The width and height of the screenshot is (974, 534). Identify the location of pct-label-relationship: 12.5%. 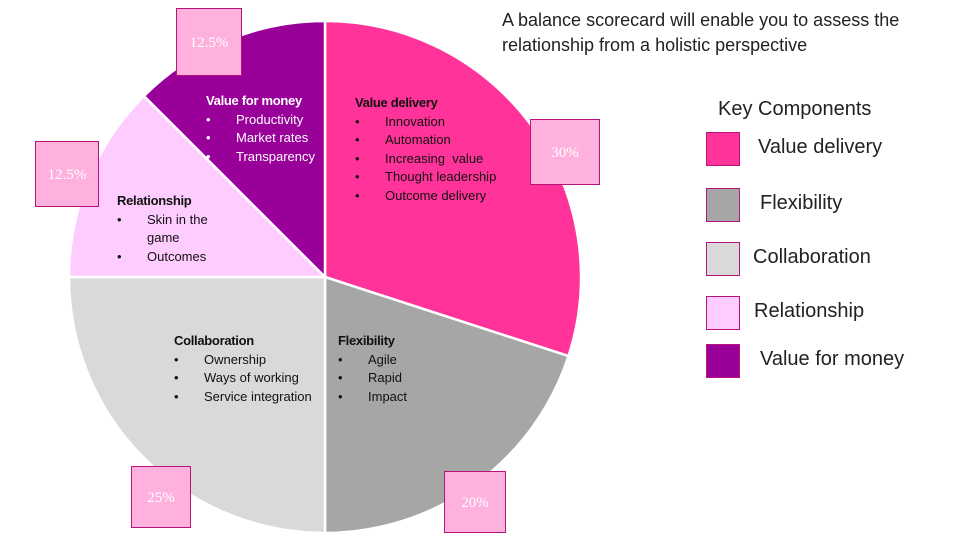
(67, 174).